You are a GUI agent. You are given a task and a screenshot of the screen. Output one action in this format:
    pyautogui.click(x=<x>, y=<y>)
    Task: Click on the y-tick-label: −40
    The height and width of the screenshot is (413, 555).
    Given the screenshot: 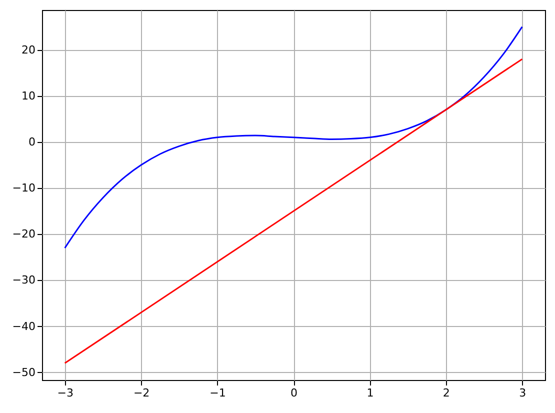 What is the action you would take?
    pyautogui.click(x=24, y=326)
    